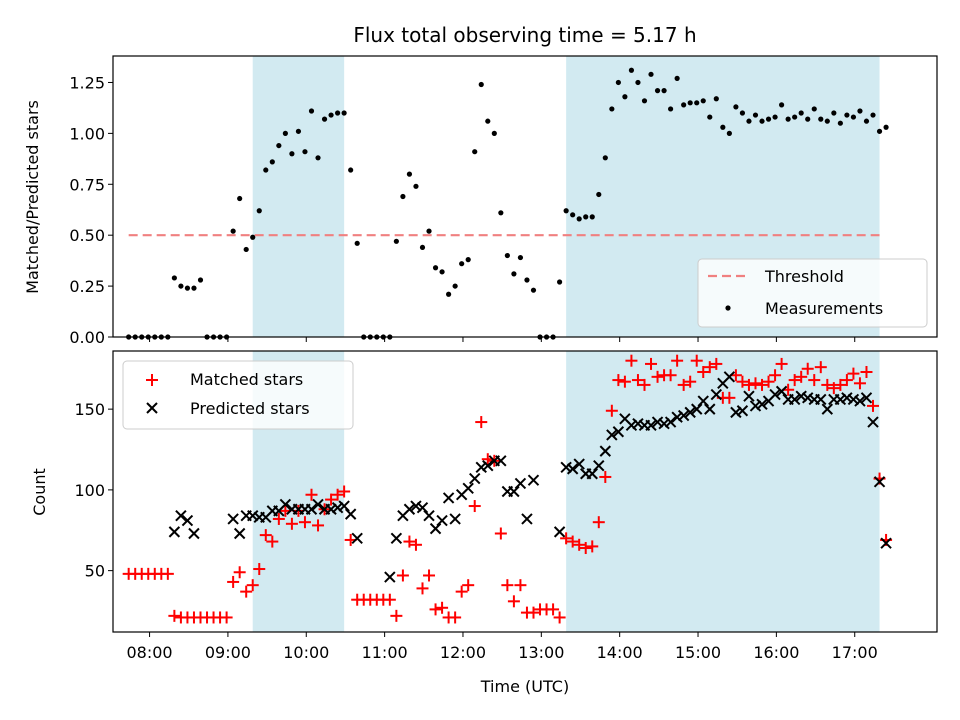  I want to click on top-legend: Threshold Measurements, so click(812, 293).